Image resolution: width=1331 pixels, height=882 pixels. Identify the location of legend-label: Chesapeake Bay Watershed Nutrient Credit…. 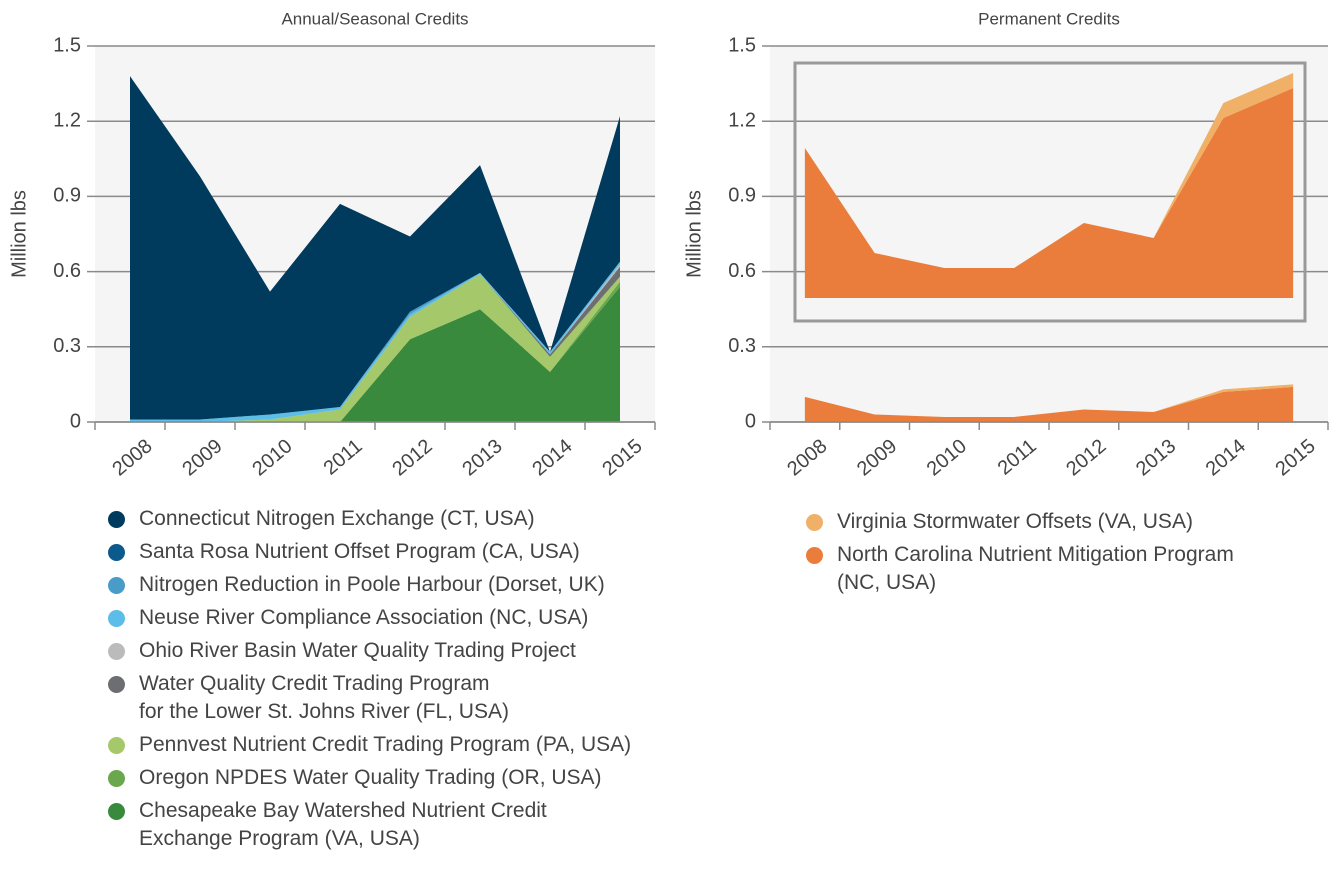
(343, 824).